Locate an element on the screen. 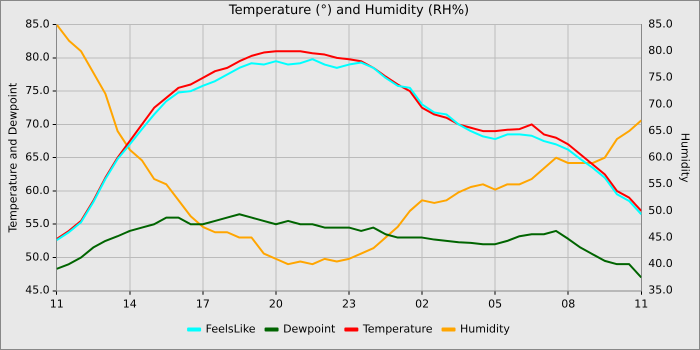 This screenshot has width=700, height=350. y2-tick-label: 50.0 is located at coordinates (660, 210).